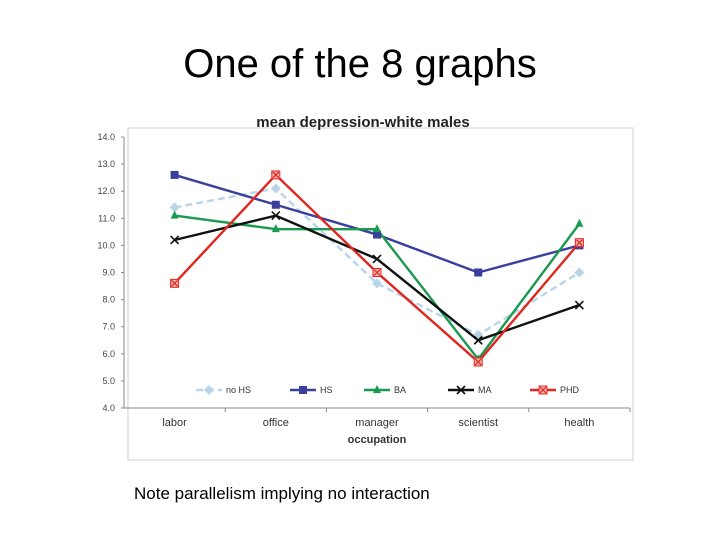 This screenshot has height=540, width=720. I want to click on y-tick-label: 13.0, so click(106, 164).